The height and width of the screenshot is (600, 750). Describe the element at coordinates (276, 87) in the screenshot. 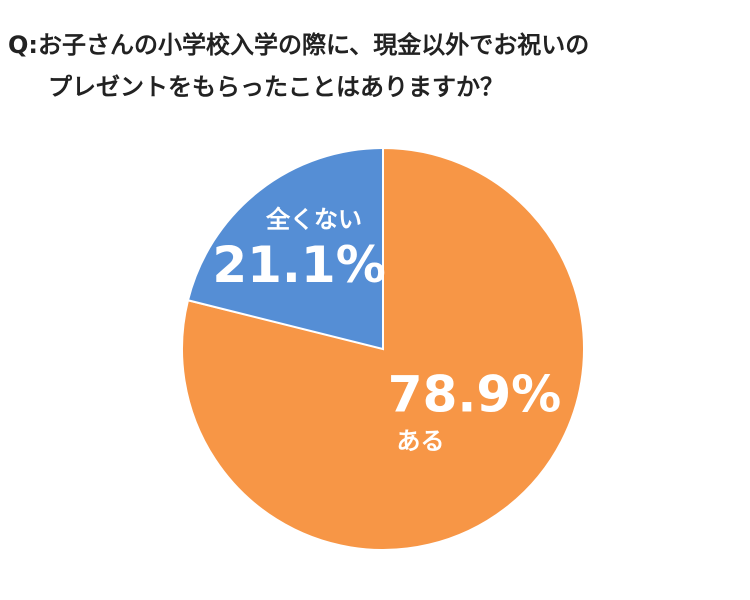

I see `chart-title: プレゼントをもらったことはありますか？` at that location.